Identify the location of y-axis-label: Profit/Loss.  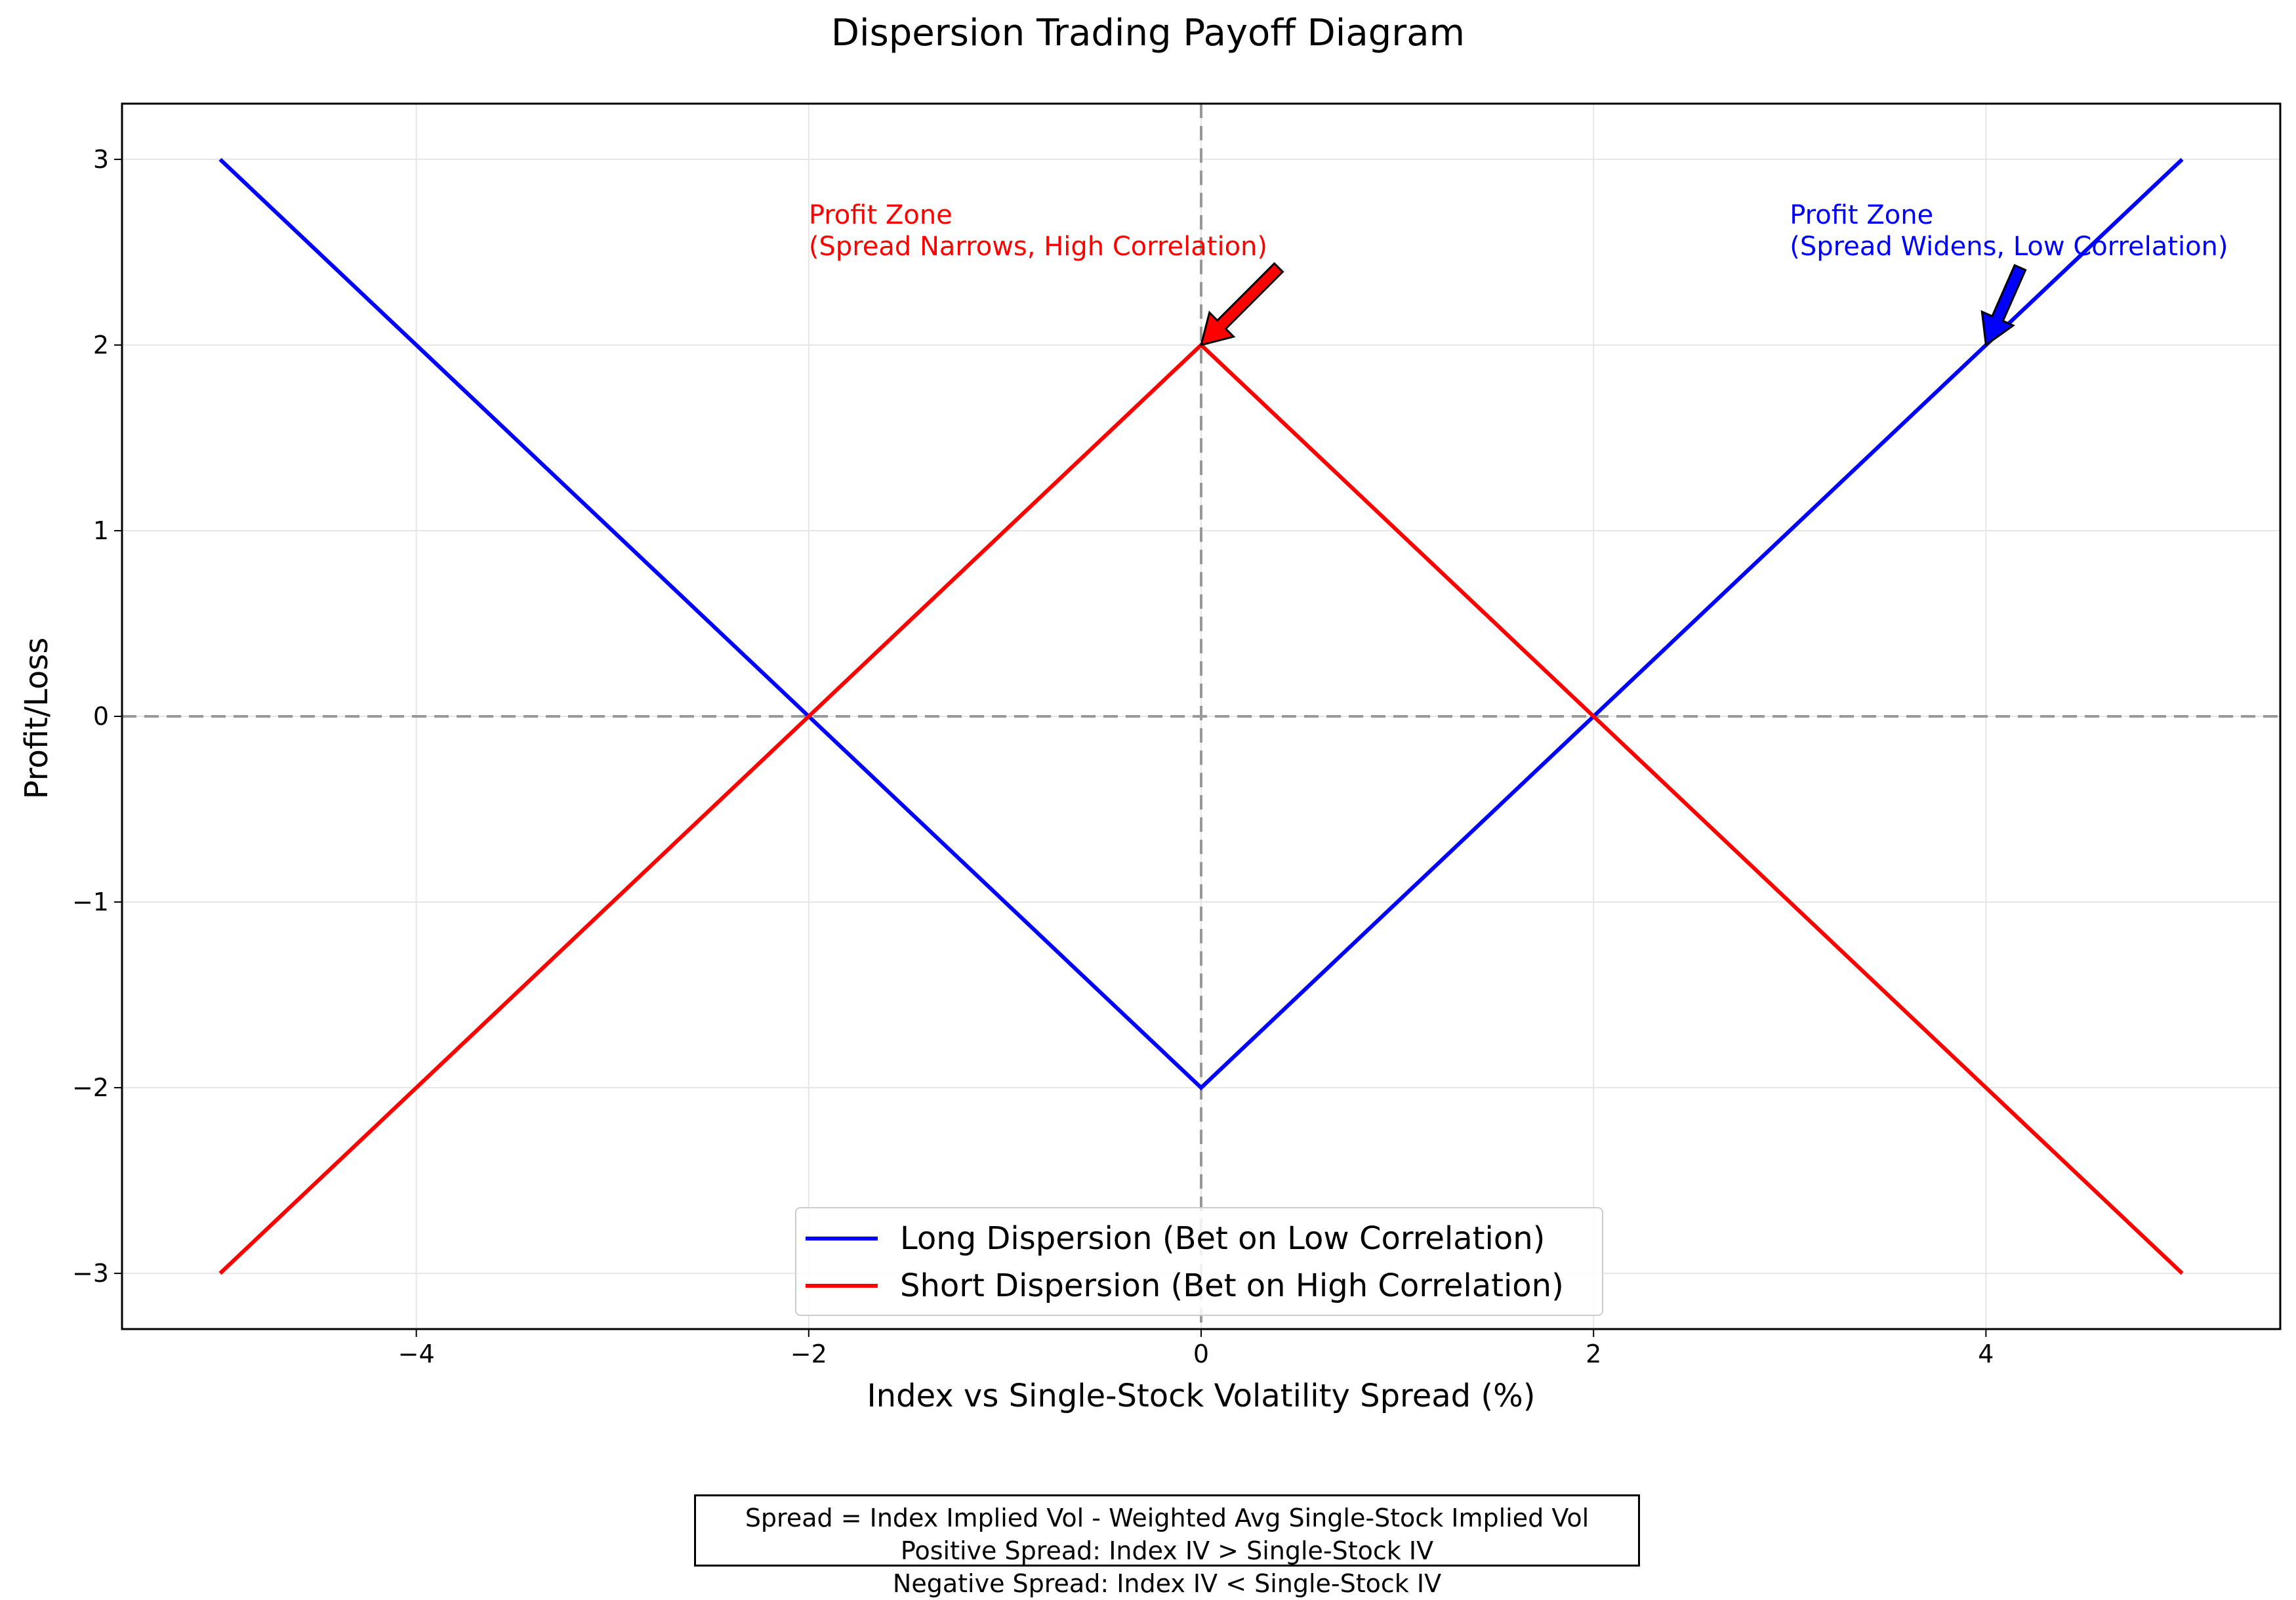
(36, 718).